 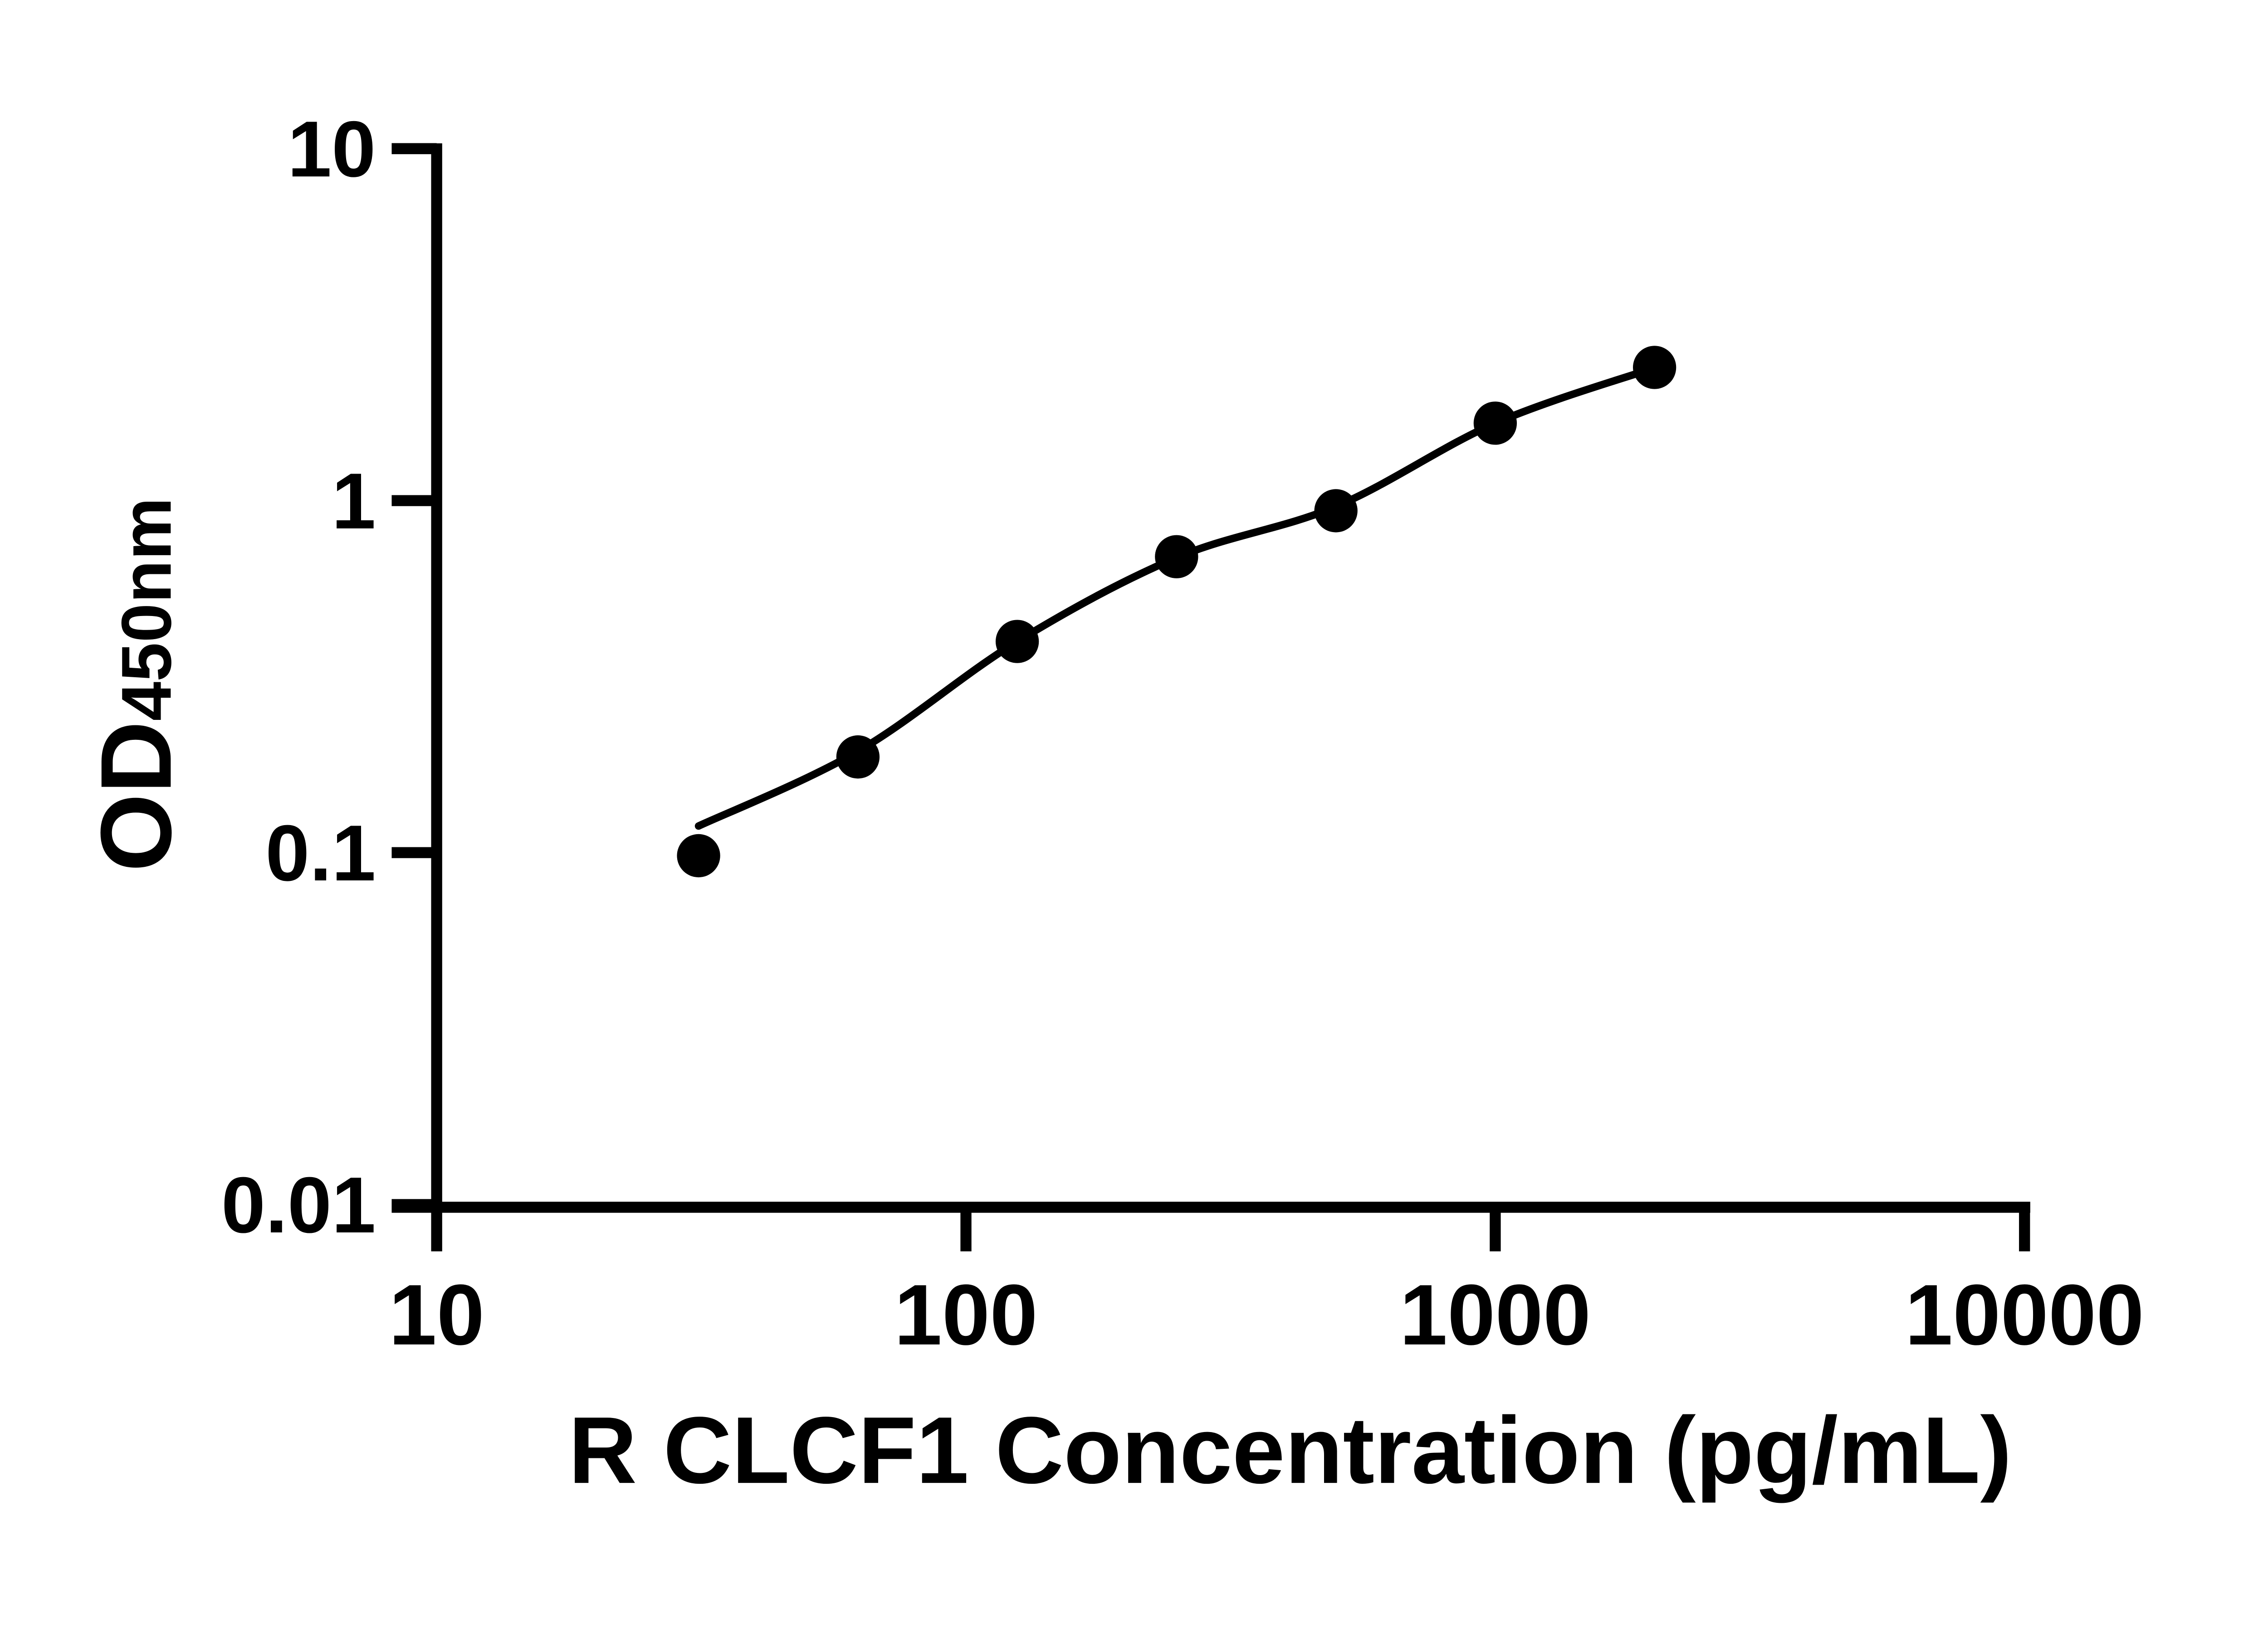 I want to click on y-axis-title-sub: 450nm, so click(x=147, y=609).